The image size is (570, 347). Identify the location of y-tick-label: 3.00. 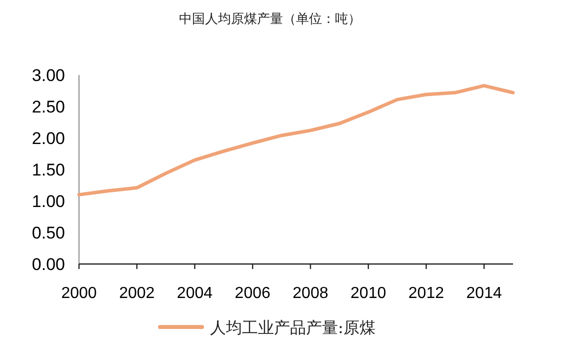
(48, 75).